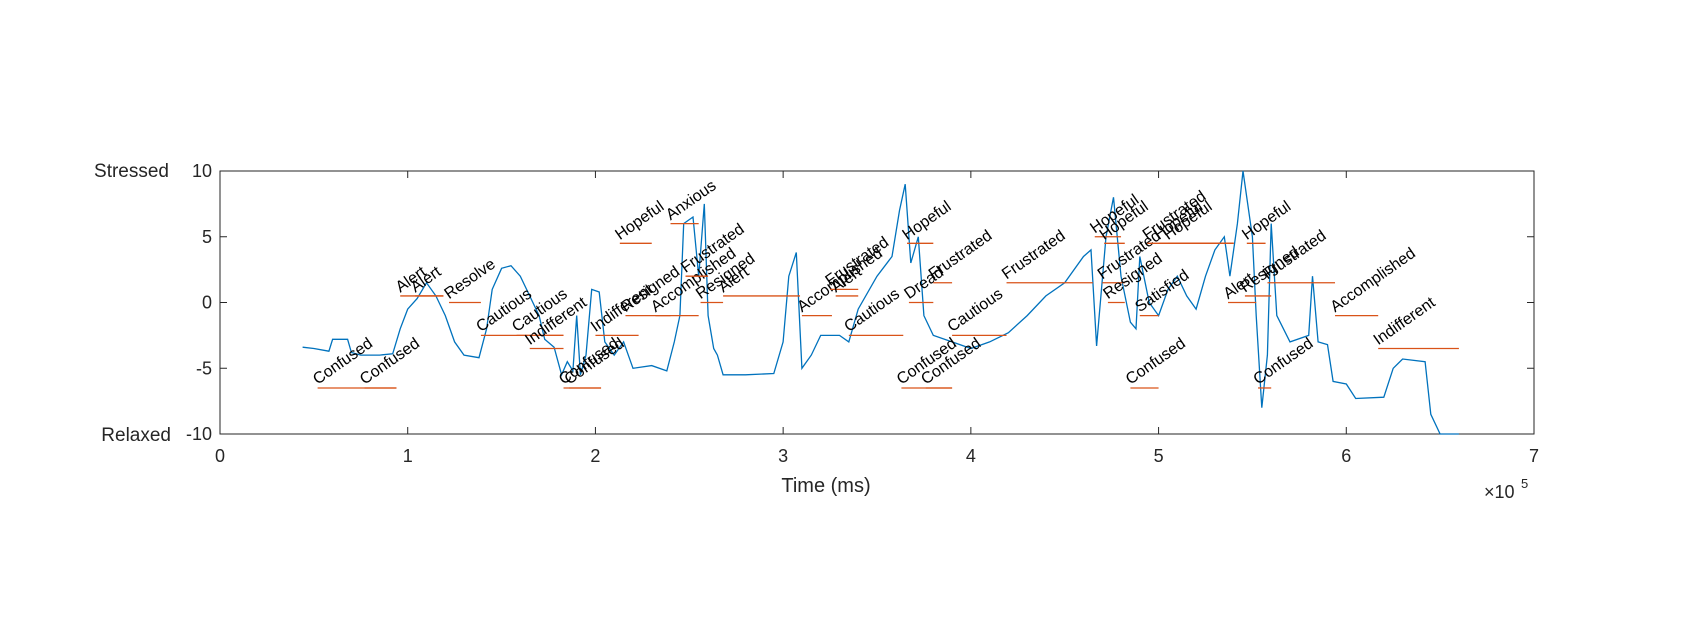 The image size is (1688, 630). I want to click on x-tick-label: 5, so click(1159, 456).